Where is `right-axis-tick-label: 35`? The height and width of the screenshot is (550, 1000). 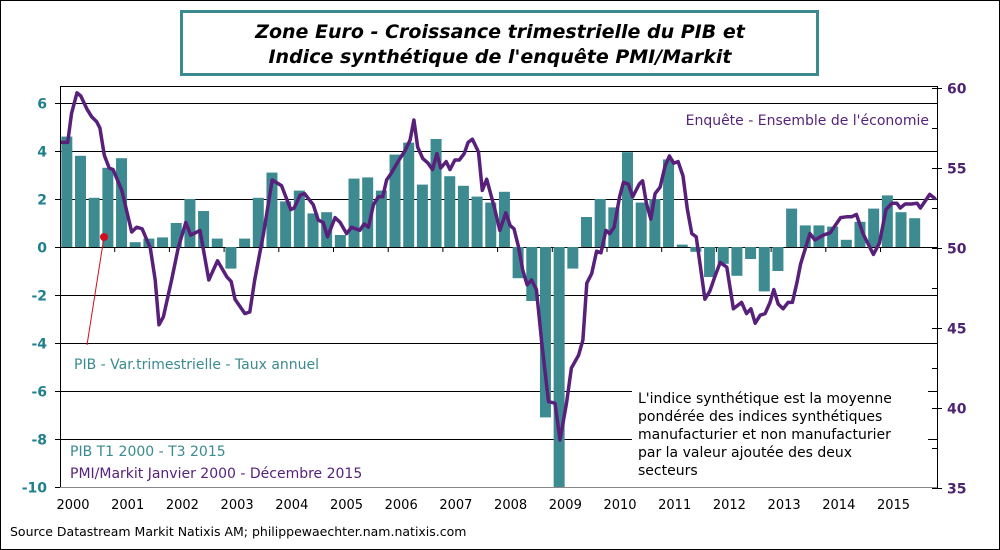
right-axis-tick-label: 35 is located at coordinates (956, 490).